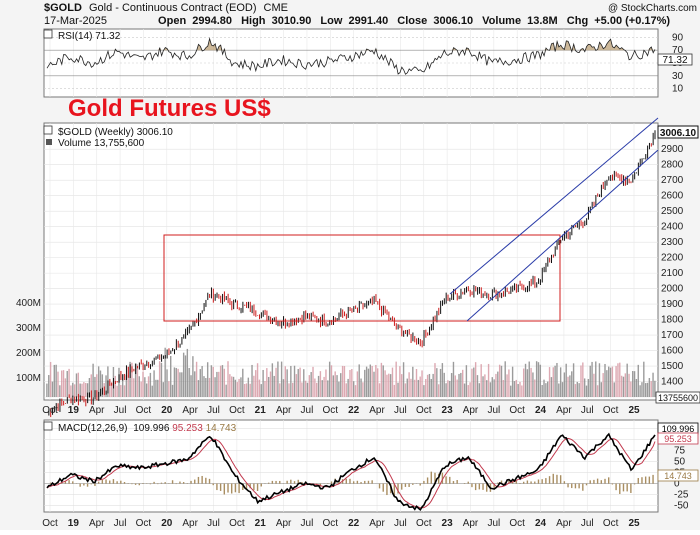 The width and height of the screenshot is (700, 535). I want to click on price-tick-label: 2000, so click(672, 289).